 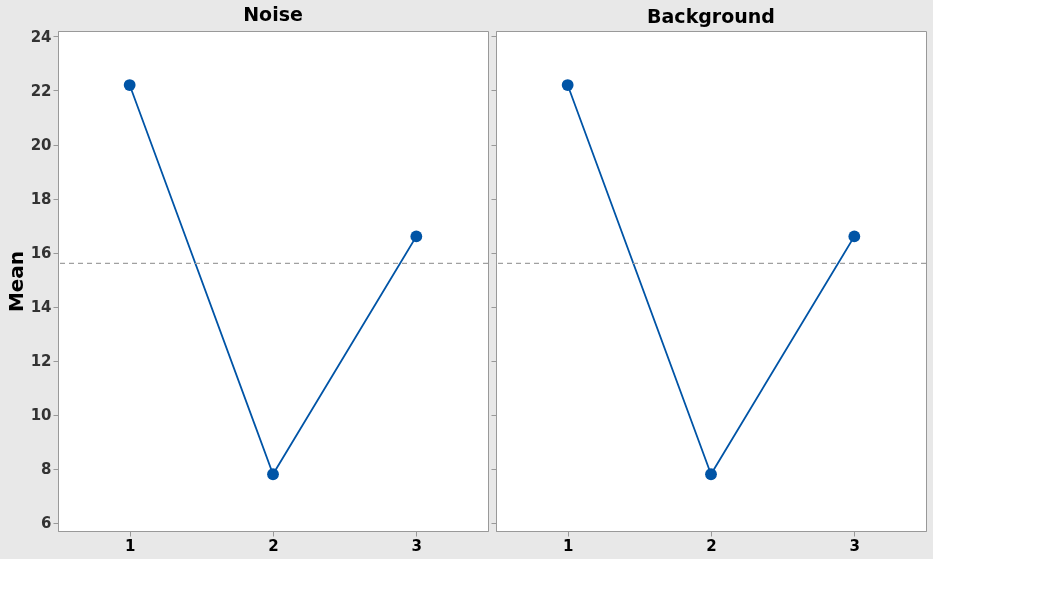 I want to click on y-tick-label: 14, so click(x=41, y=307).